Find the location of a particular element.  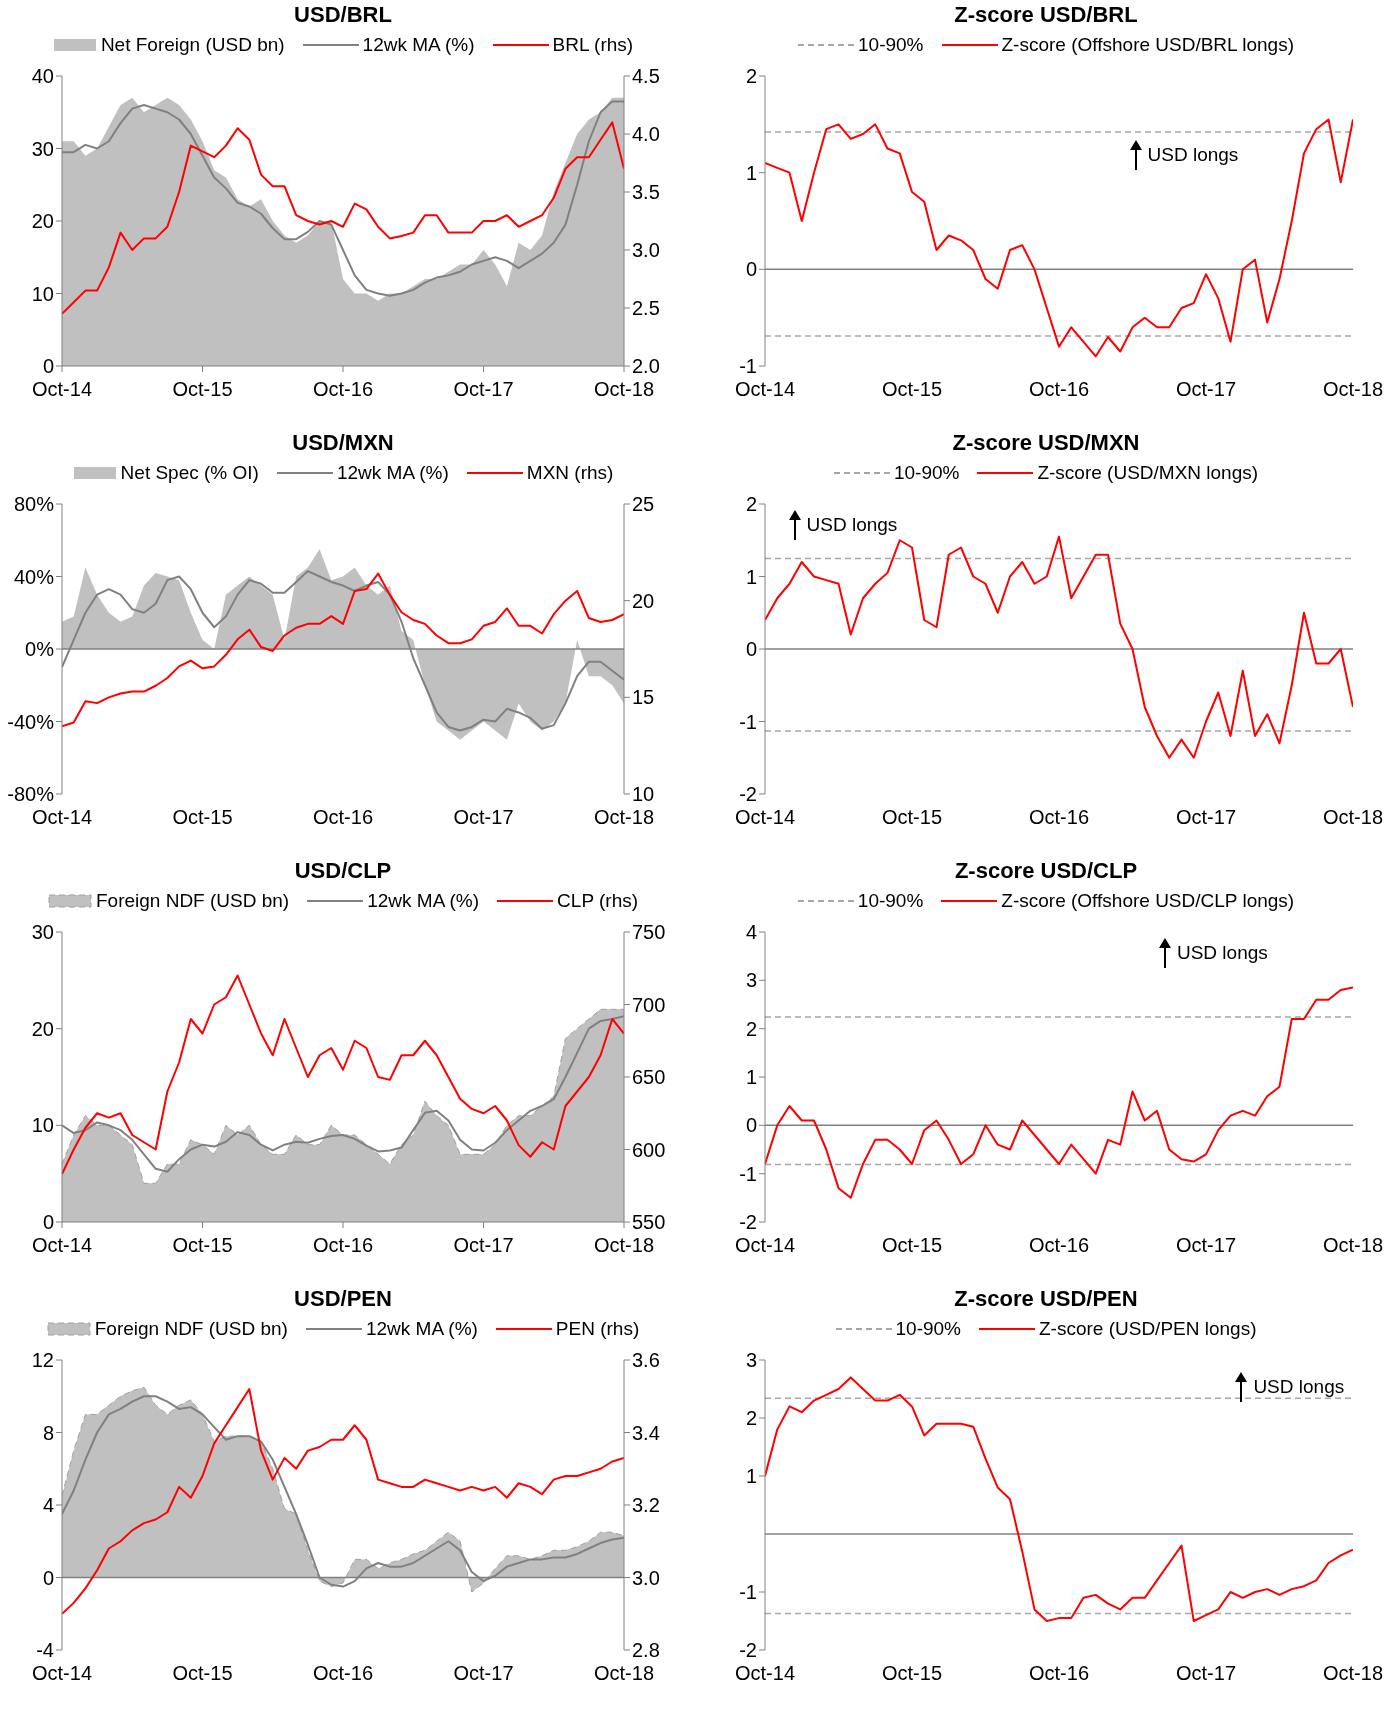

y-tick-label: -4 is located at coordinates (45, 1650).